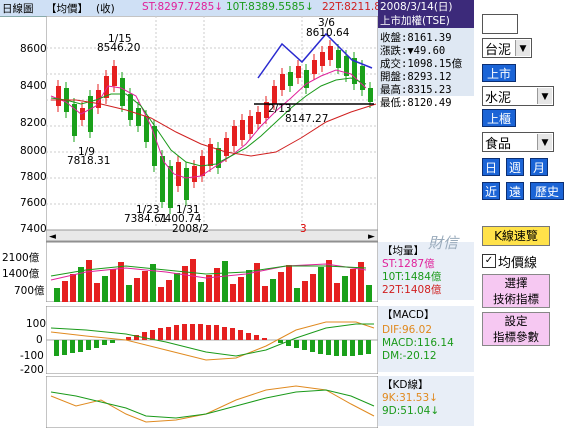 The height and width of the screenshot is (429, 572). What do you see at coordinates (416, 38) in the screenshot?
I see `close-value: 收盤:8161.39` at bounding box center [416, 38].